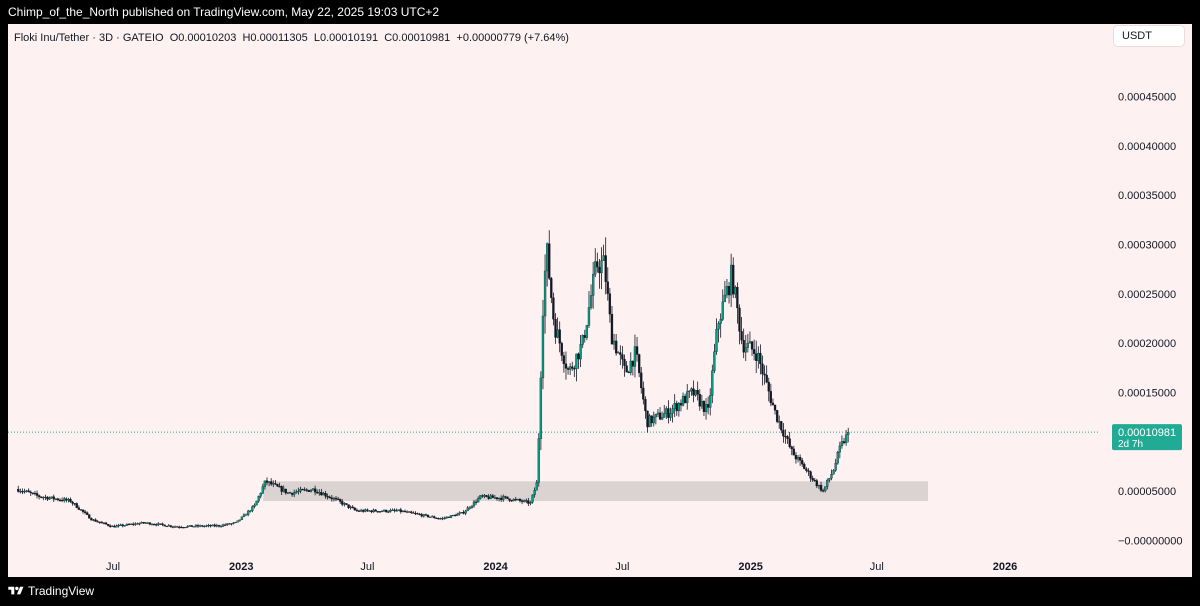 The image size is (1200, 606). What do you see at coordinates (1147, 394) in the screenshot?
I see `y-tick-label-6: 0.00015000` at bounding box center [1147, 394].